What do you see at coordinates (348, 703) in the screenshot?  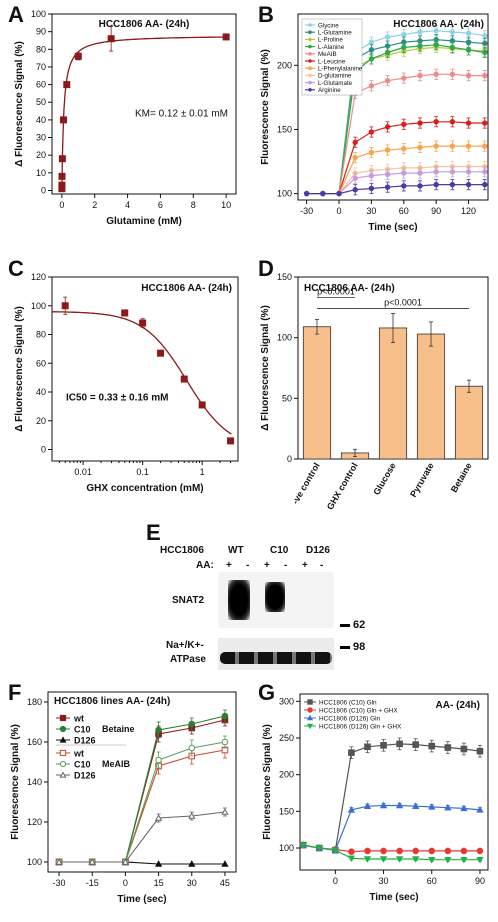 I see `legend-label: HCC1806 (C10) Gln` at bounding box center [348, 703].